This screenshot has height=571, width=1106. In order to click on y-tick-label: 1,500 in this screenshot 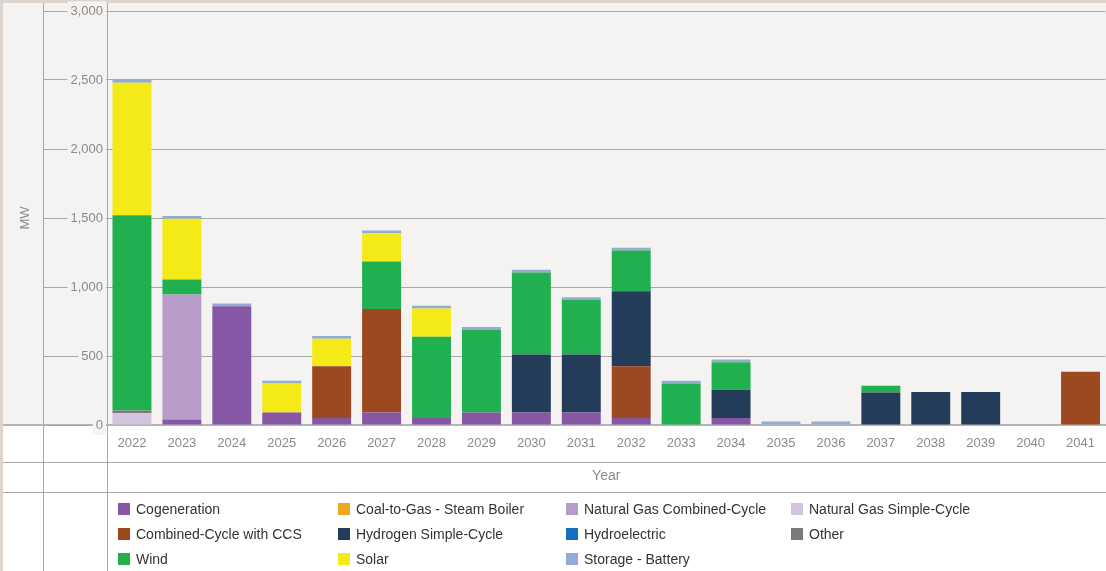, I will do `click(86, 217)`.